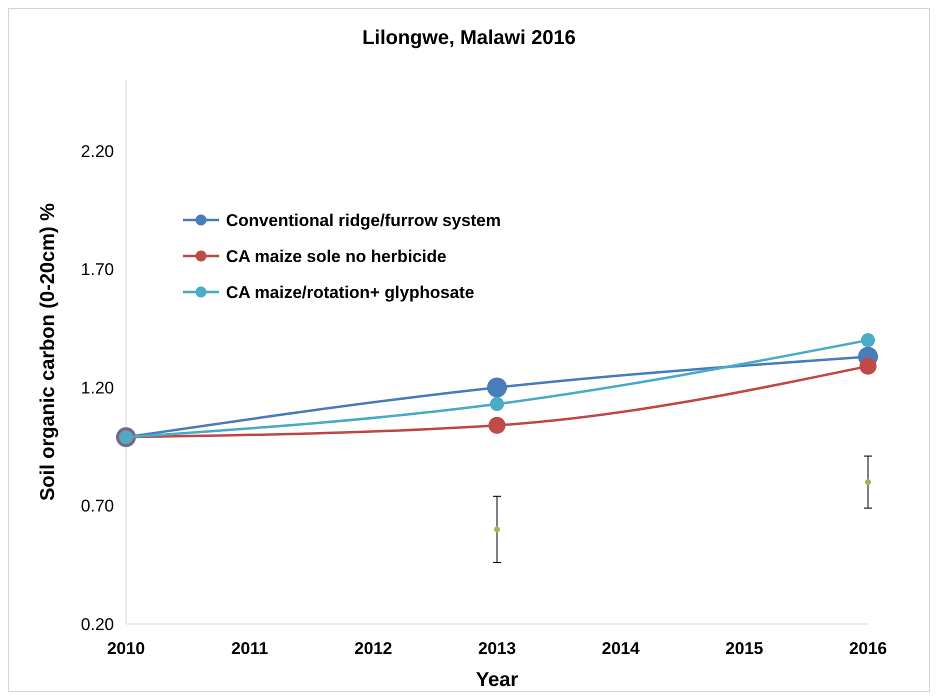  I want to click on legend-label: CA maize/rotation+ glyphosate, so click(350, 292).